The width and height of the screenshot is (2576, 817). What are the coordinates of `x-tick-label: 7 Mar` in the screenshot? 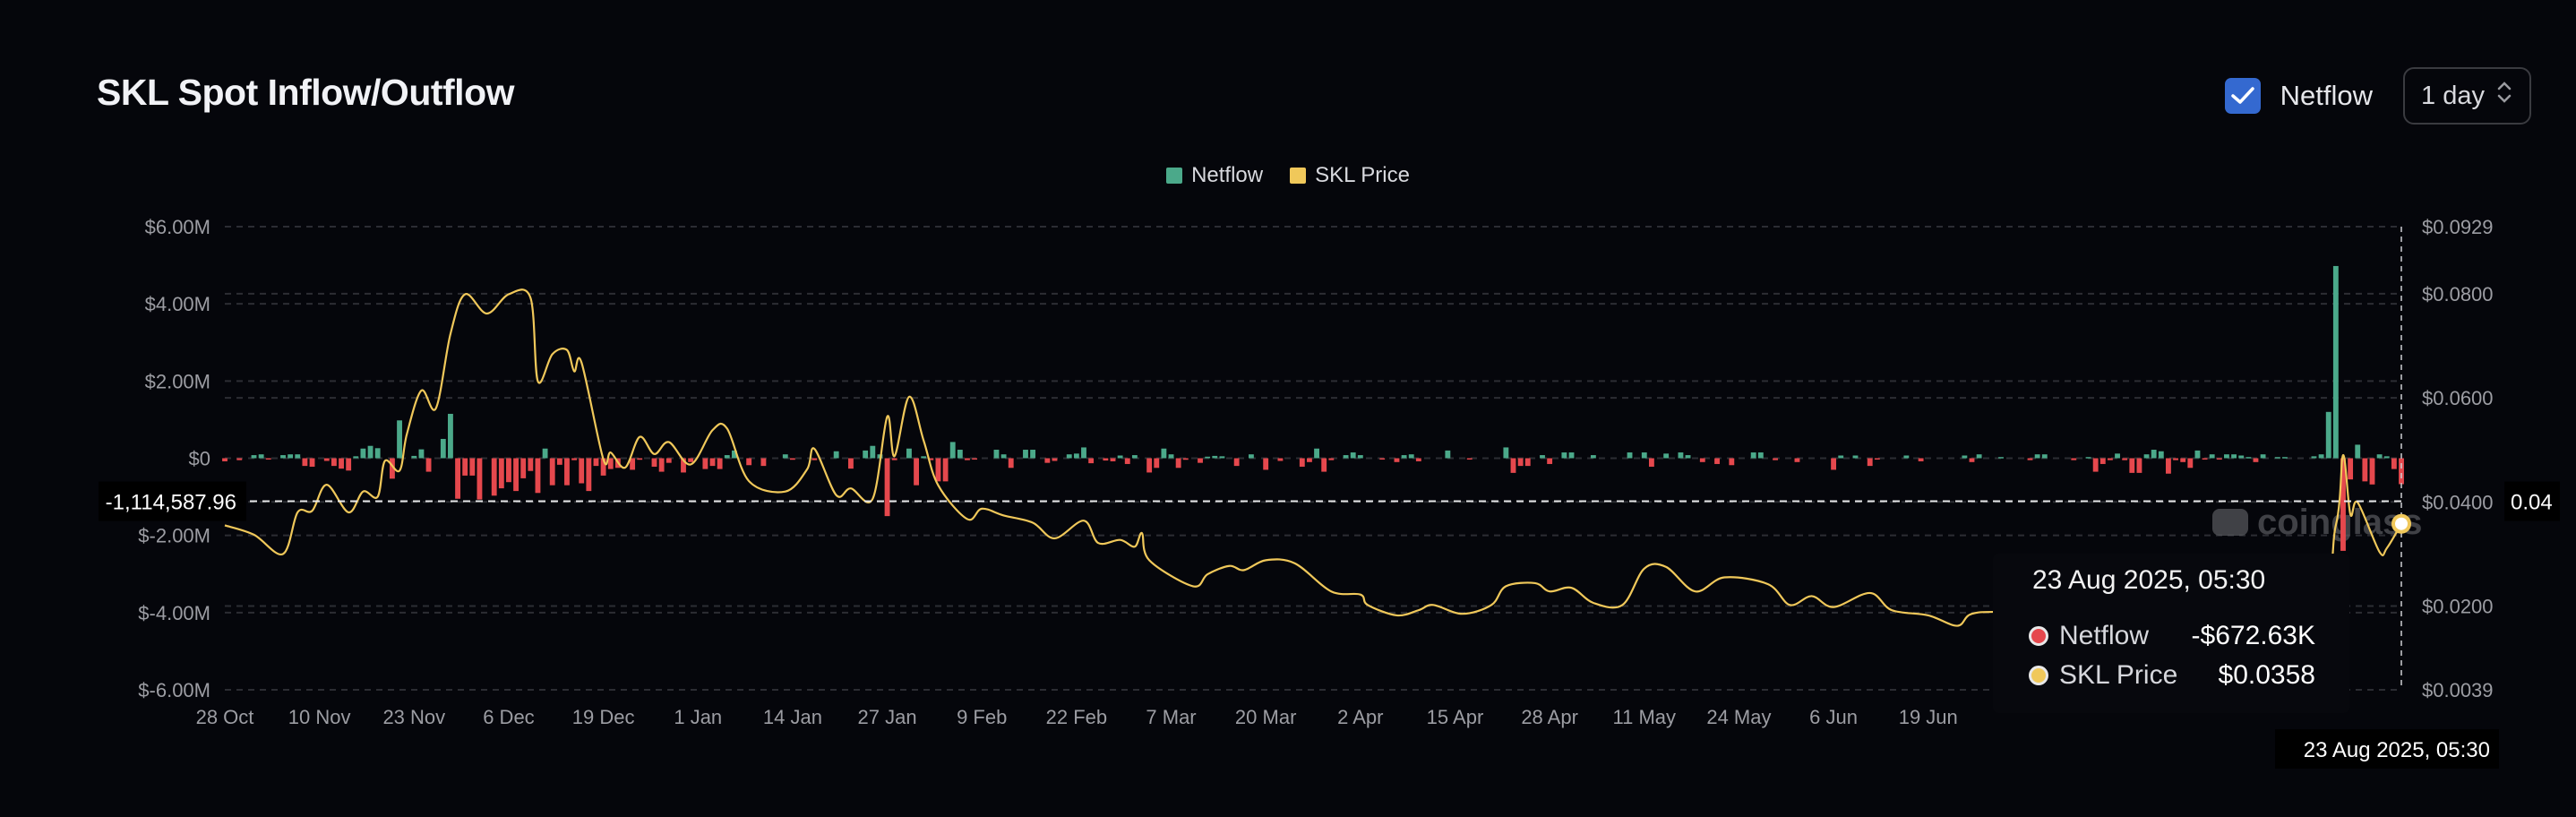 It's located at (1171, 717).